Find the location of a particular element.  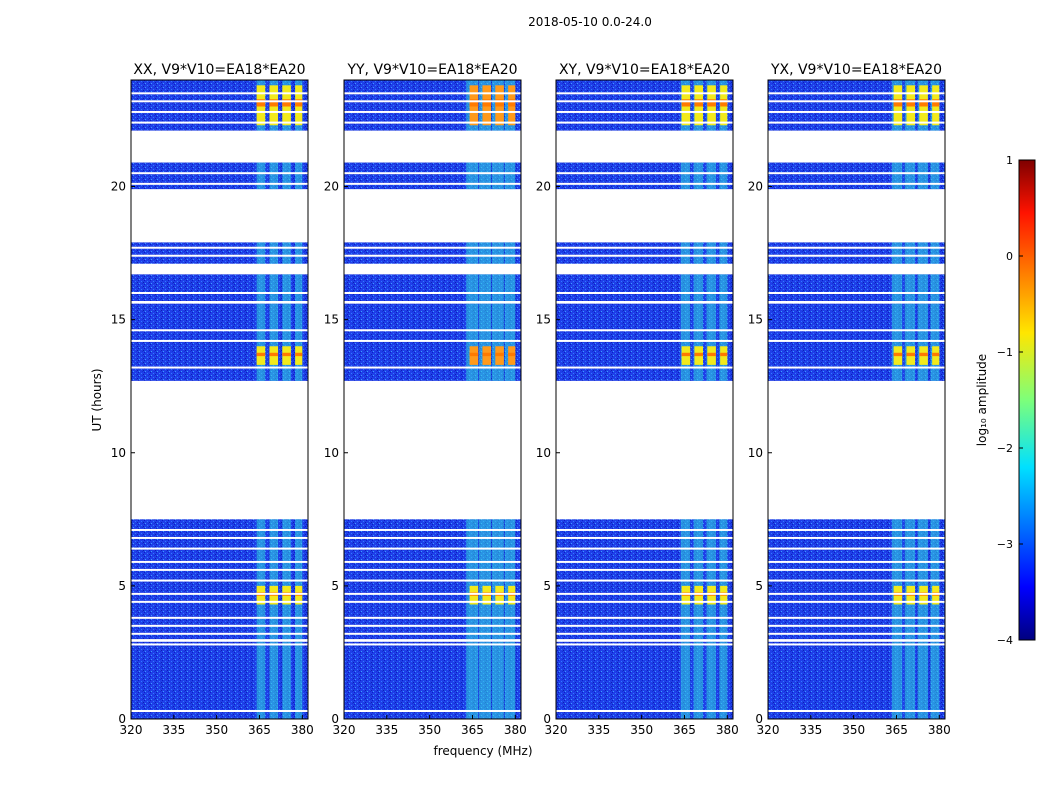

x-tick-label: 350 is located at coordinates (641, 730).